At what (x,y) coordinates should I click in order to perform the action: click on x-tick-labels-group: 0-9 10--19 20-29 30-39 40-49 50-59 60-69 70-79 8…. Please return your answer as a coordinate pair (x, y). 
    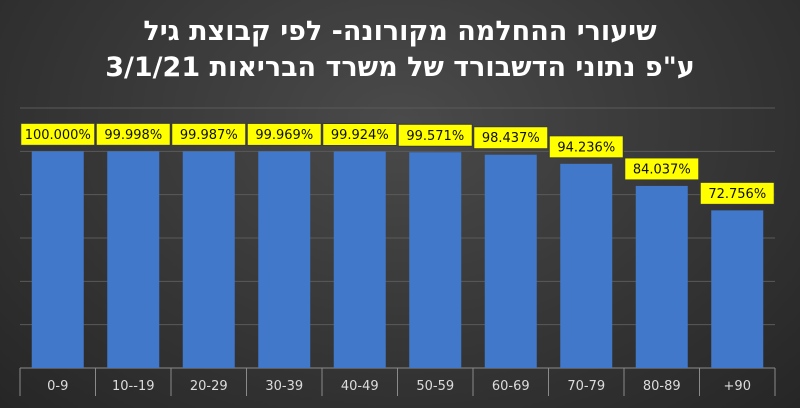
    Looking at the image, I should click on (399, 386).